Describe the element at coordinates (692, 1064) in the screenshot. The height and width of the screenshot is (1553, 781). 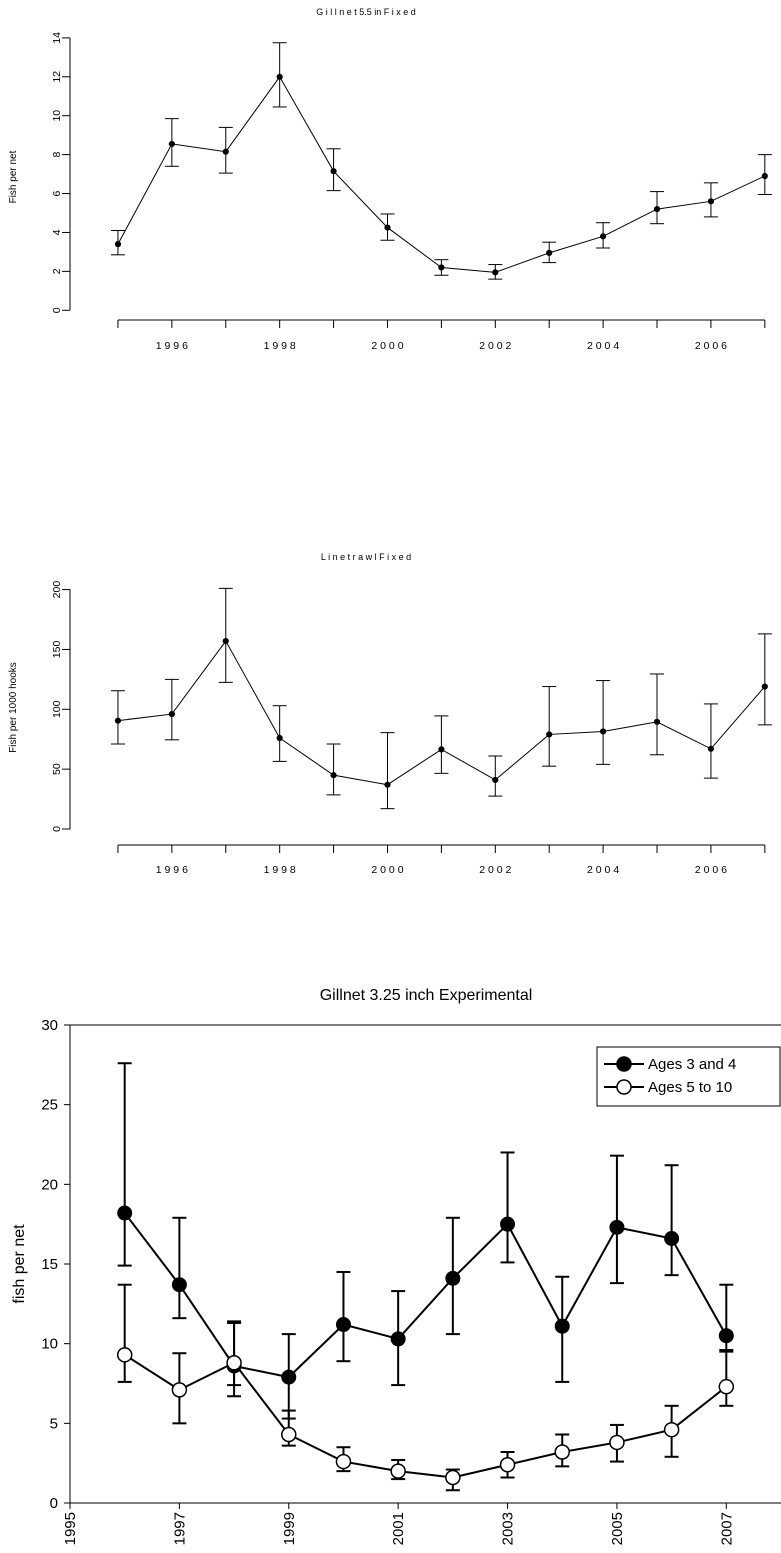
I see `legend-label: Ages 3 and 4` at that location.